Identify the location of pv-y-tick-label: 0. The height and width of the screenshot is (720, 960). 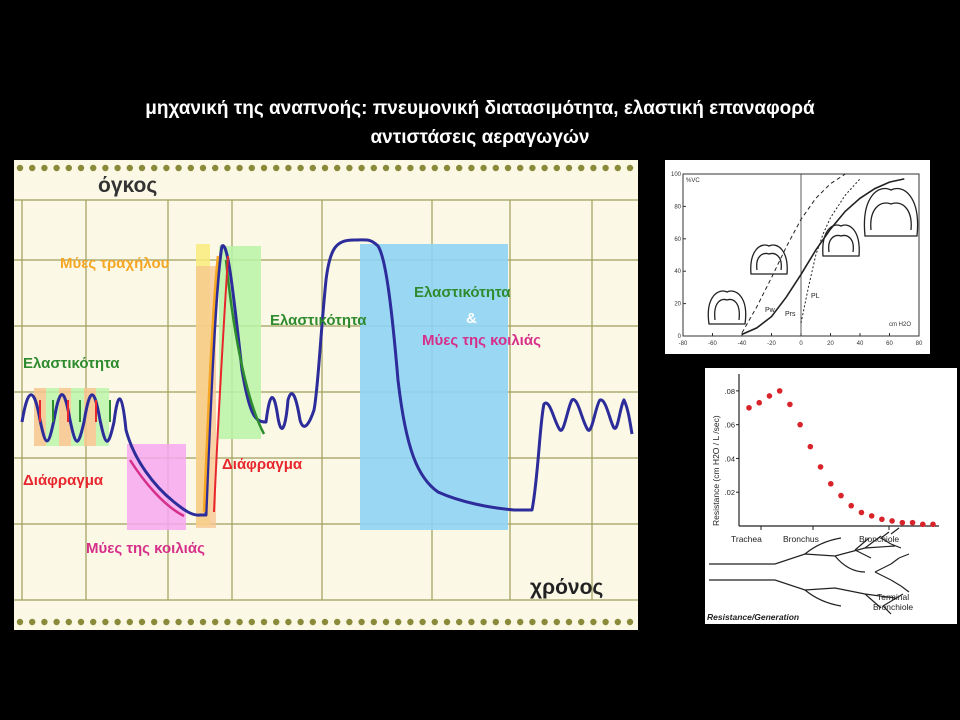
(680, 337).